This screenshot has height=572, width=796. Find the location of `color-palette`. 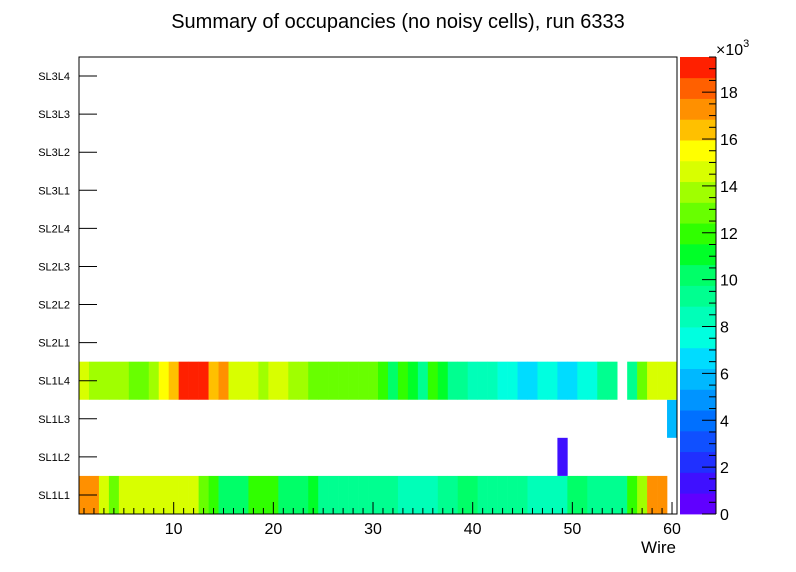

color-palette is located at coordinates (698, 286).